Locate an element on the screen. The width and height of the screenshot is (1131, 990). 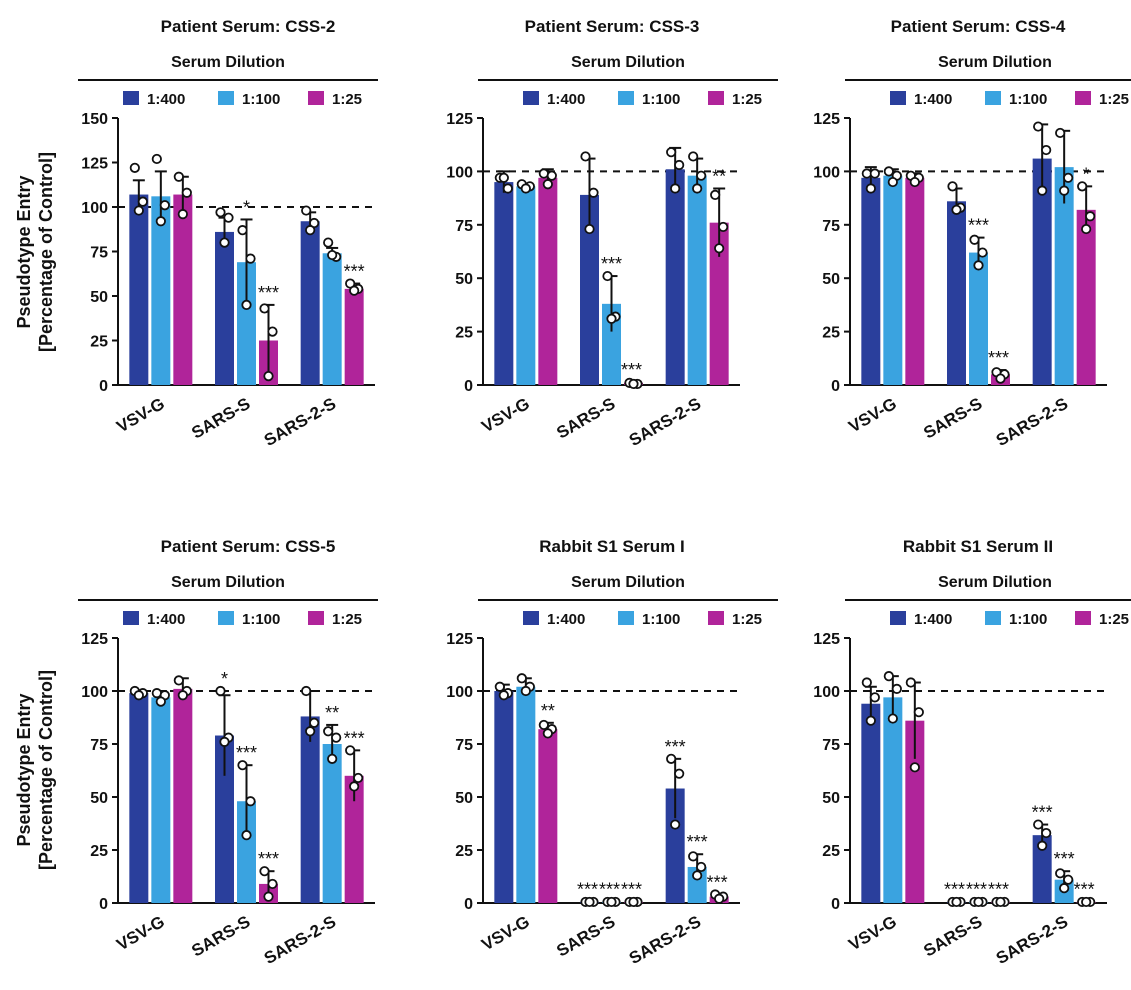
chart-title: Patient Serum: CSS-3 is located at coordinates (612, 26).